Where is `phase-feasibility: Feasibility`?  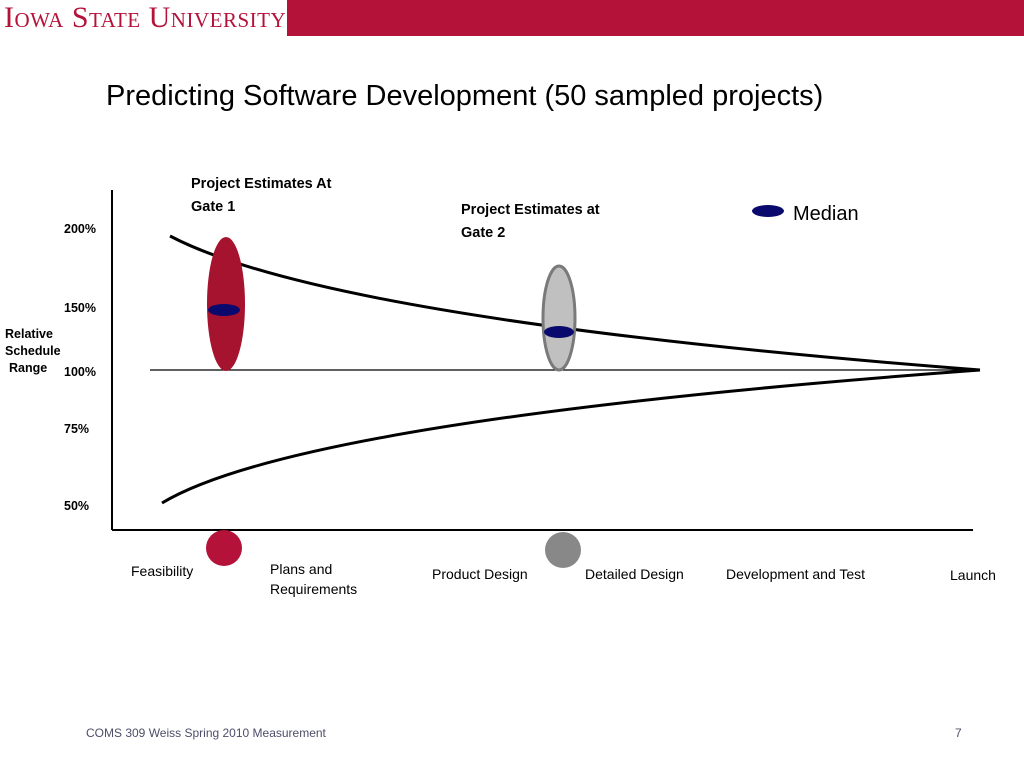 phase-feasibility: Feasibility is located at coordinates (162, 571).